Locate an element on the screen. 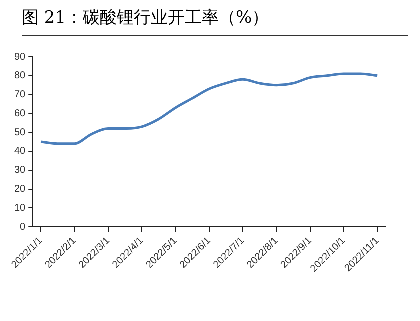 The image size is (420, 321). y-tick-label: 10 is located at coordinates (20, 208).